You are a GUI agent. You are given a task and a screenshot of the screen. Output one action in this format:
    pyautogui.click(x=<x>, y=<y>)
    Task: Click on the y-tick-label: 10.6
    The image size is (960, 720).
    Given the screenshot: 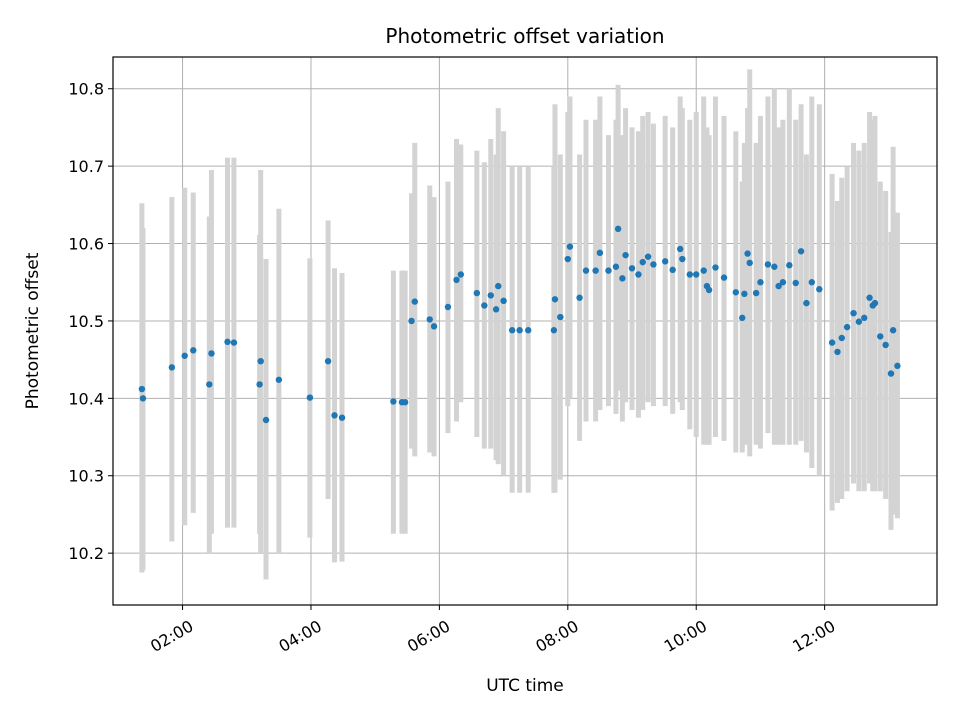 What is the action you would take?
    pyautogui.click(x=86, y=244)
    